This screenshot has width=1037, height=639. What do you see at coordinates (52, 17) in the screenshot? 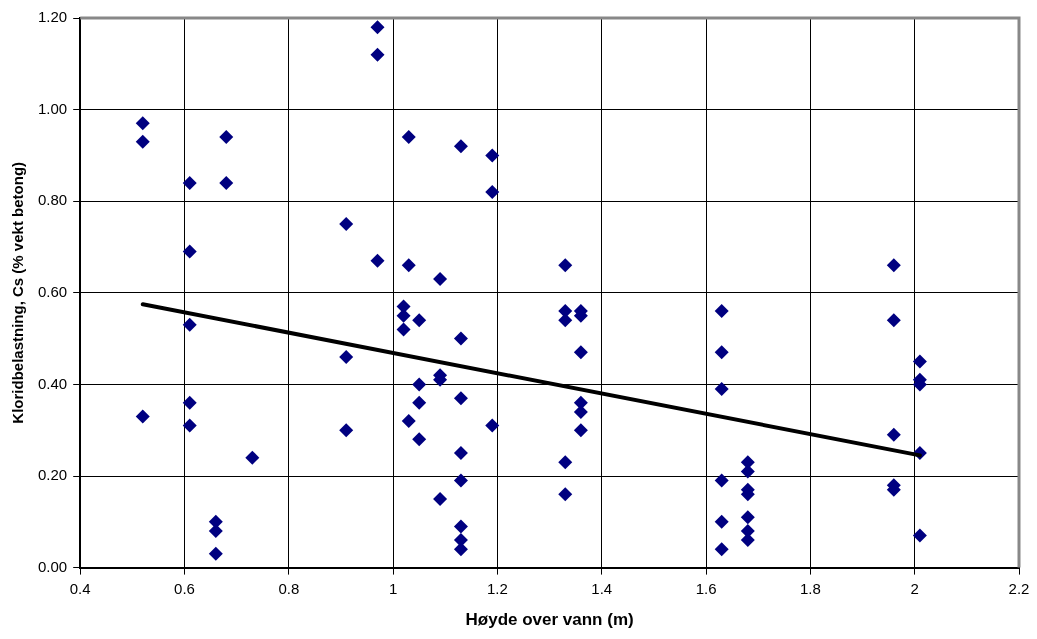
I see `y-tick-label: 1.20` at bounding box center [52, 17].